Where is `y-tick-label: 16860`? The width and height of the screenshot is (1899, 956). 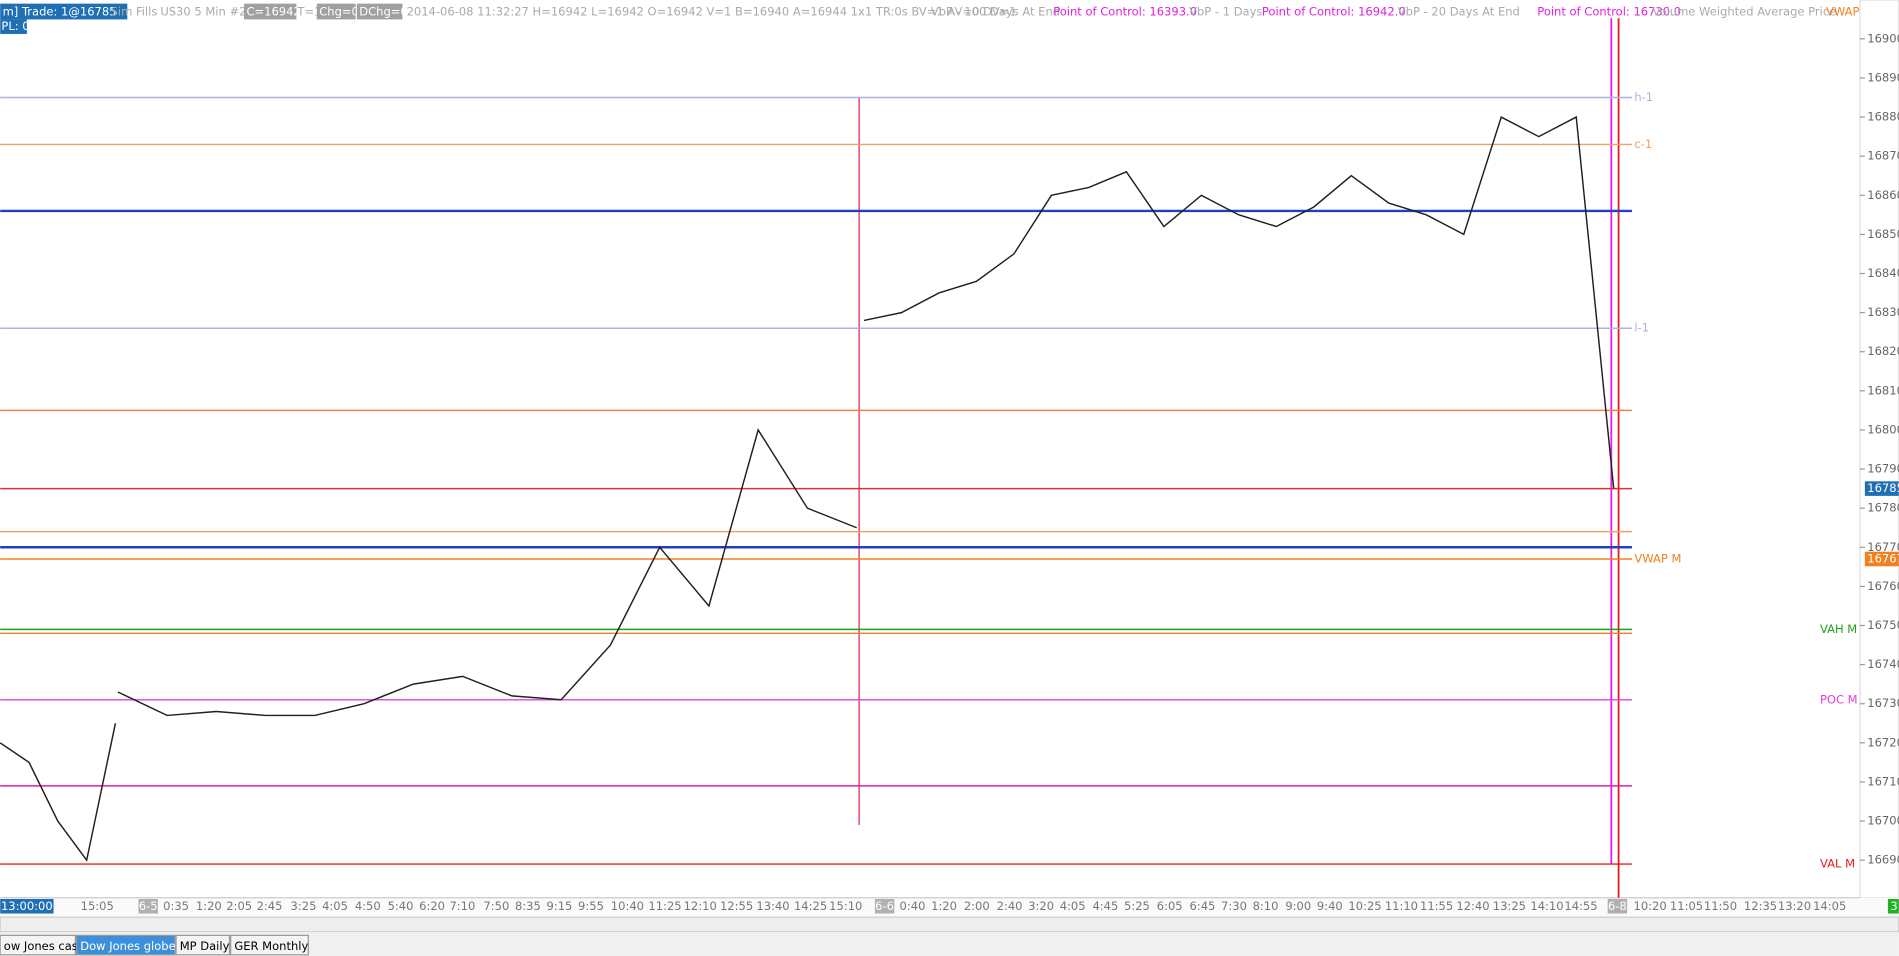
y-tick-label: 16860 is located at coordinates (1883, 195).